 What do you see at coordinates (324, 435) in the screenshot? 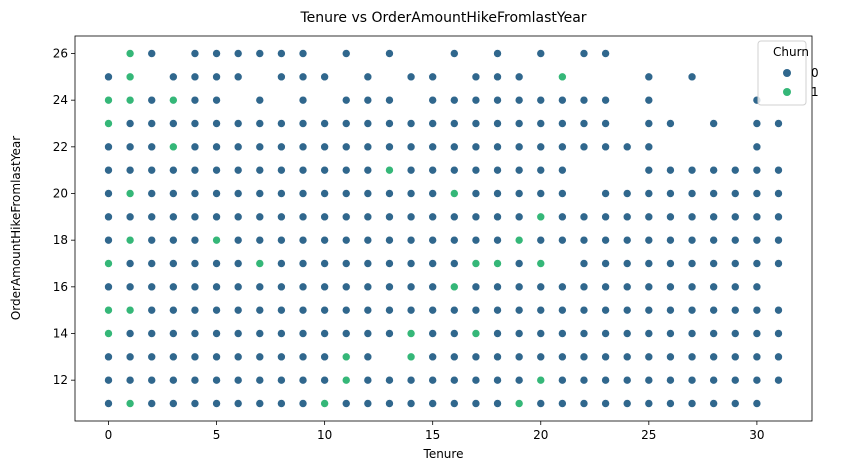
I see `x-tick-label: 10` at bounding box center [324, 435].